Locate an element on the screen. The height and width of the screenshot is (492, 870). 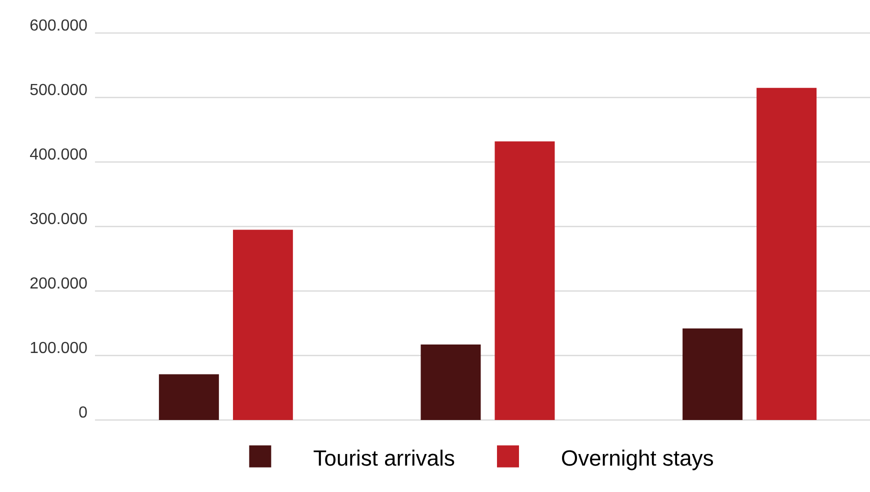
y-tick-label: 200.000 is located at coordinates (58, 283).